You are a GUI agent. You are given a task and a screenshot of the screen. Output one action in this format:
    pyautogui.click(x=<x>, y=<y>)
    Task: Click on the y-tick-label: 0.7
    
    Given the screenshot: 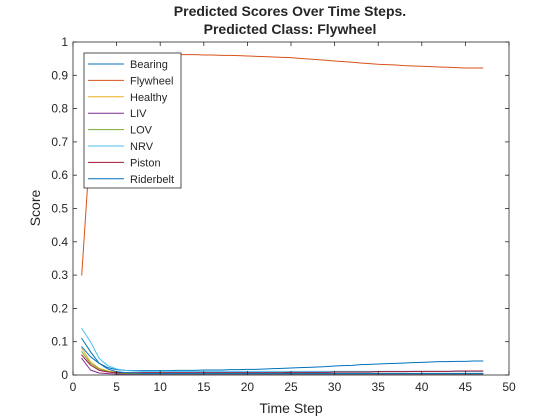 What is the action you would take?
    pyautogui.click(x=59, y=142)
    